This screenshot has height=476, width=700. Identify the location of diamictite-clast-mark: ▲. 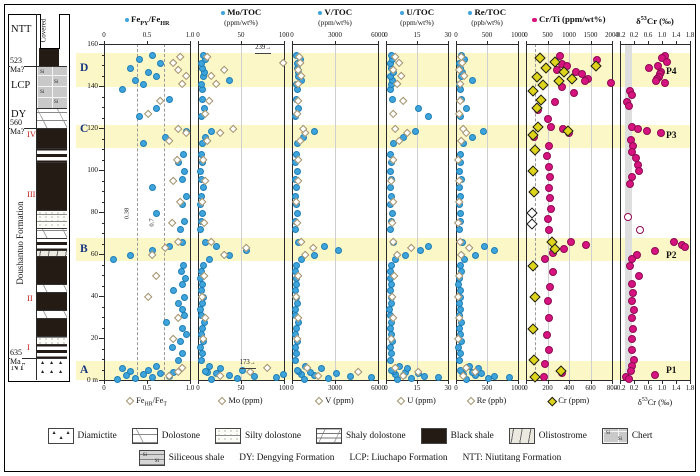
(52, 363).